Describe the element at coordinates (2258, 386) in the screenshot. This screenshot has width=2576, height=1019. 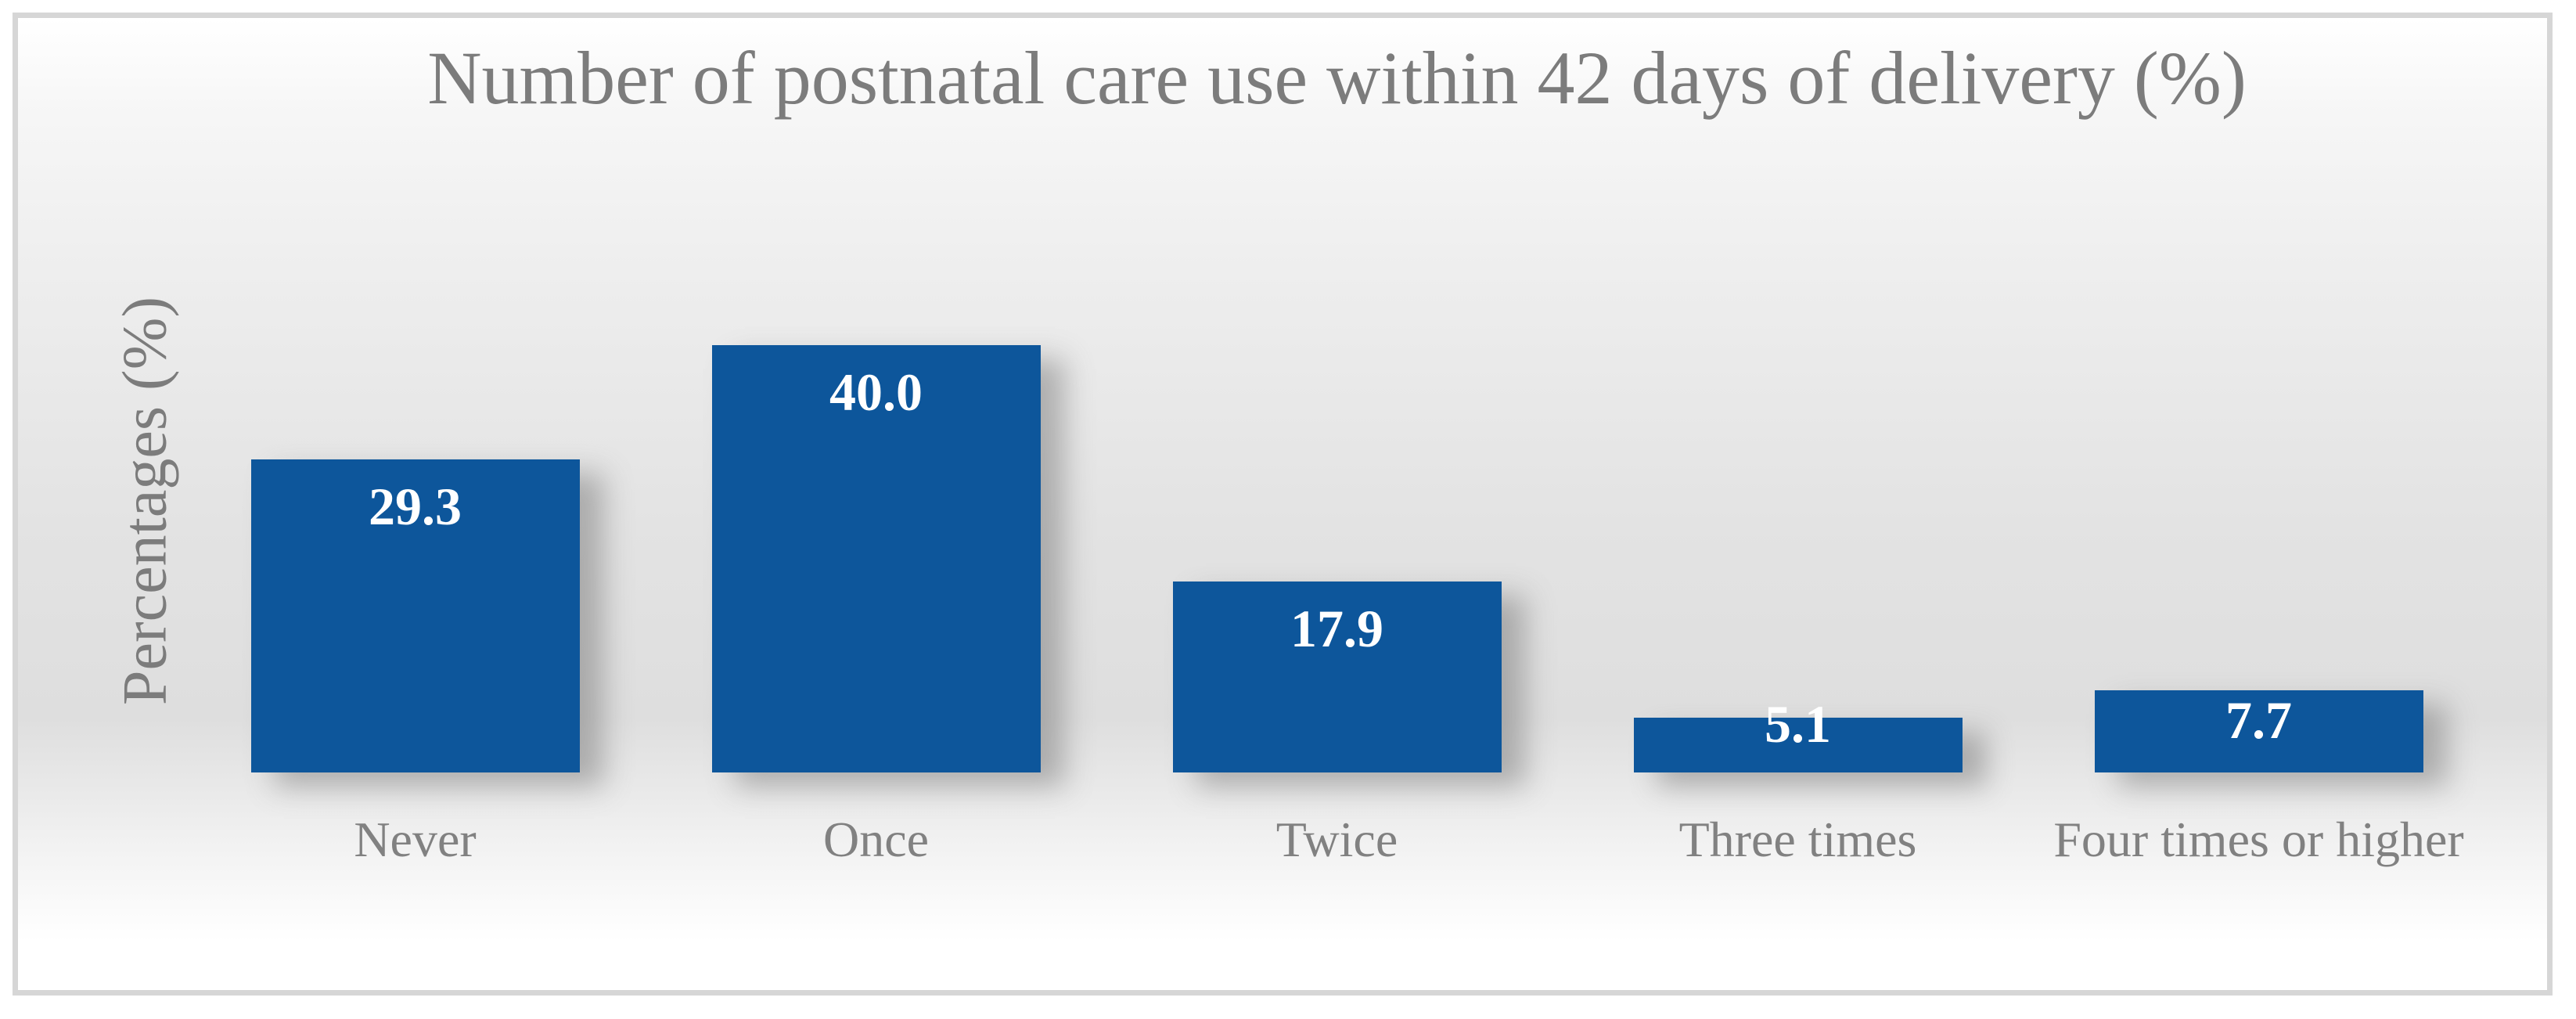
I see `bar-column-four-or-more: 7.7` at that location.